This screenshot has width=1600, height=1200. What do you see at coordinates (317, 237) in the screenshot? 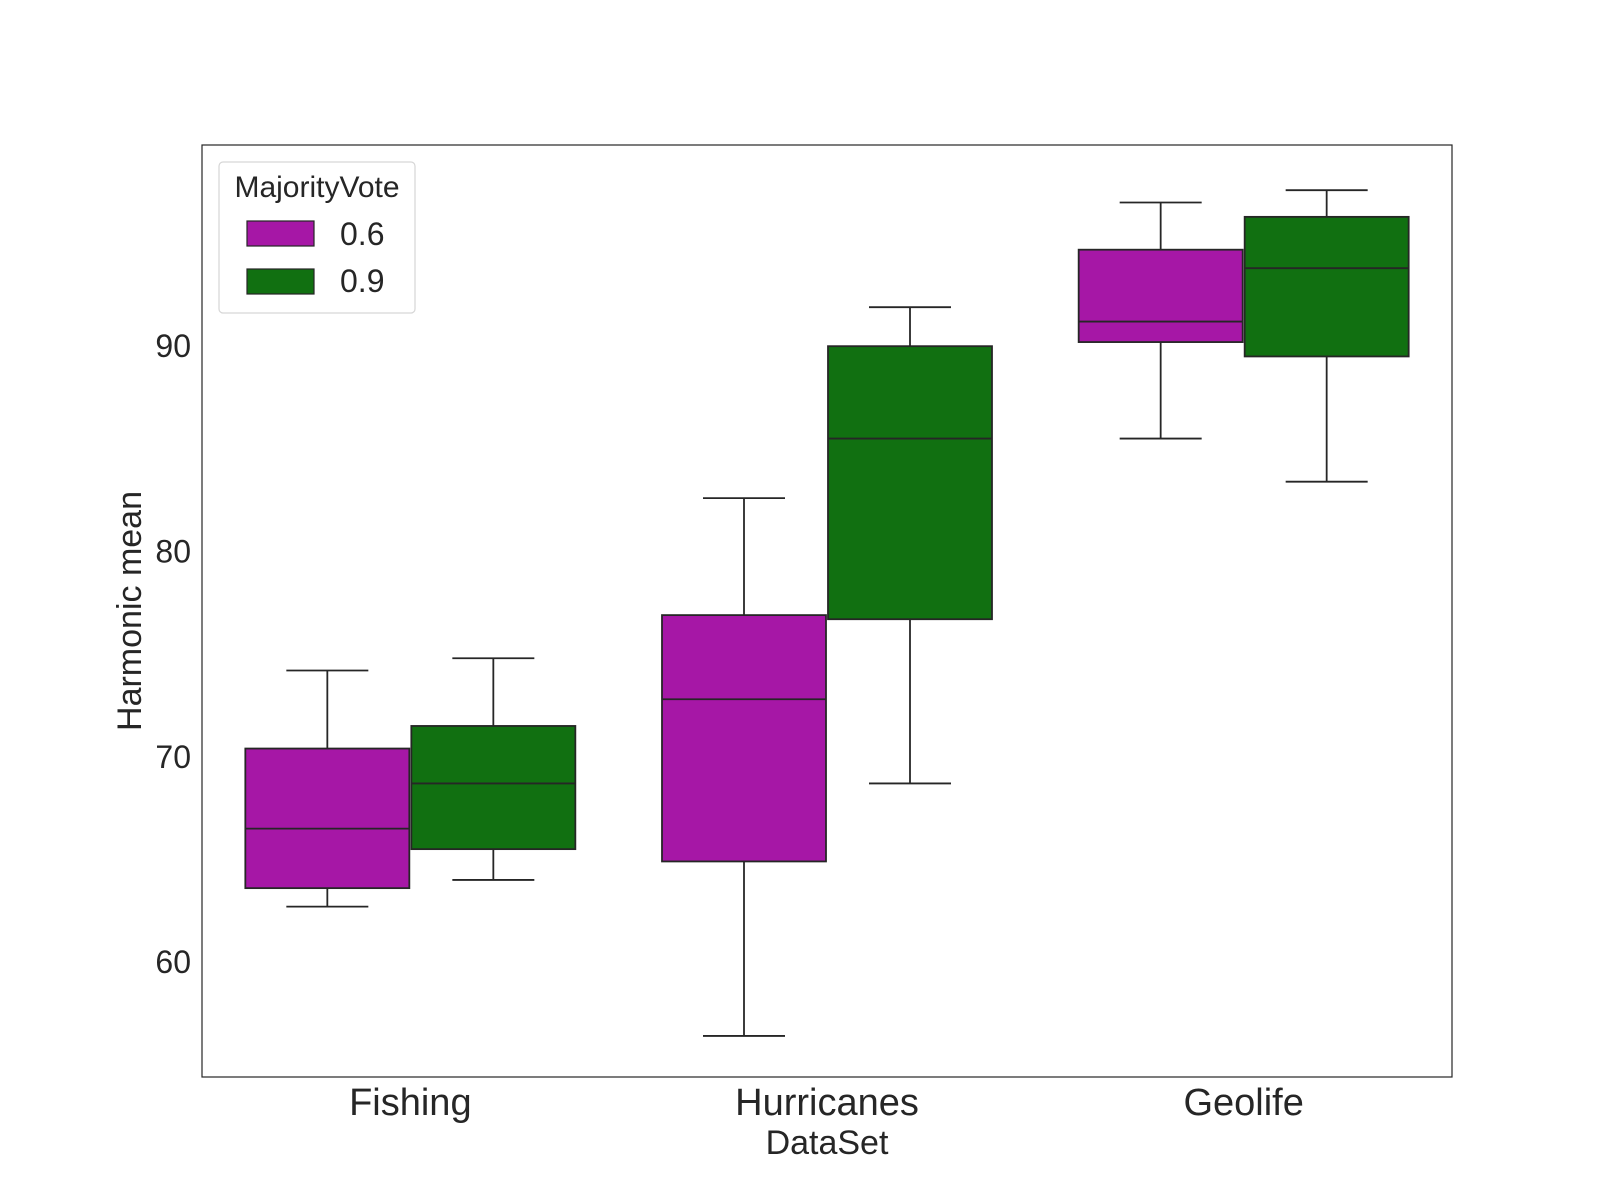
I see `legend: MajorityVote 0.6 0.9` at bounding box center [317, 237].